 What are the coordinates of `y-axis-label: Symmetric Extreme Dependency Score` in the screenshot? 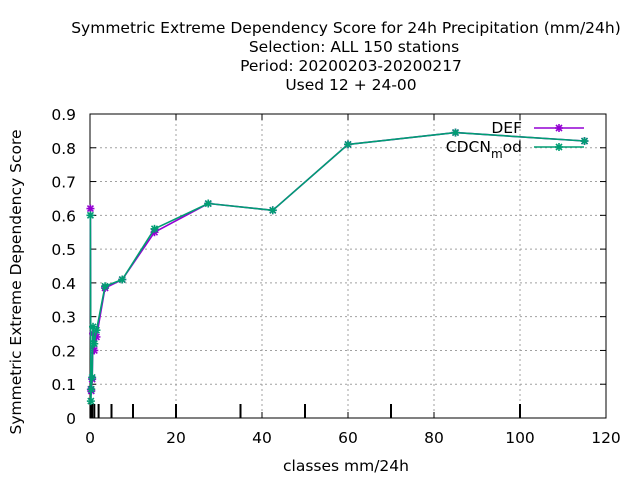 It's located at (16, 281).